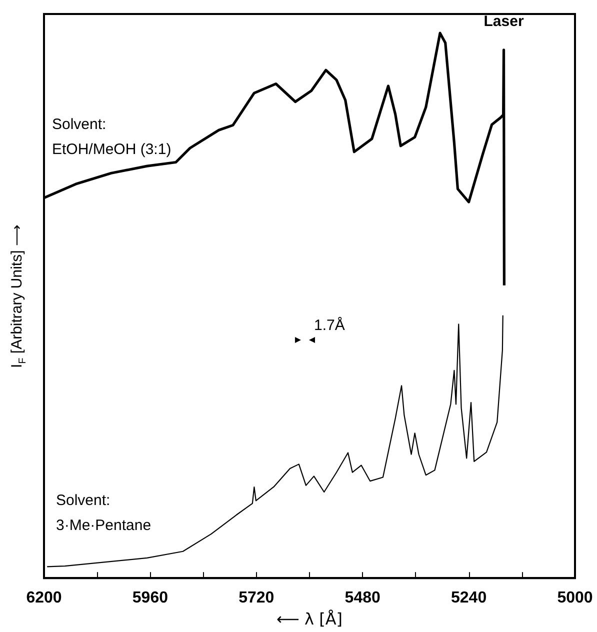 This screenshot has width=597, height=632. What do you see at coordinates (112, 137) in the screenshot?
I see `series-label: Solvent: EtOH/MeOH (3:1)` at bounding box center [112, 137].